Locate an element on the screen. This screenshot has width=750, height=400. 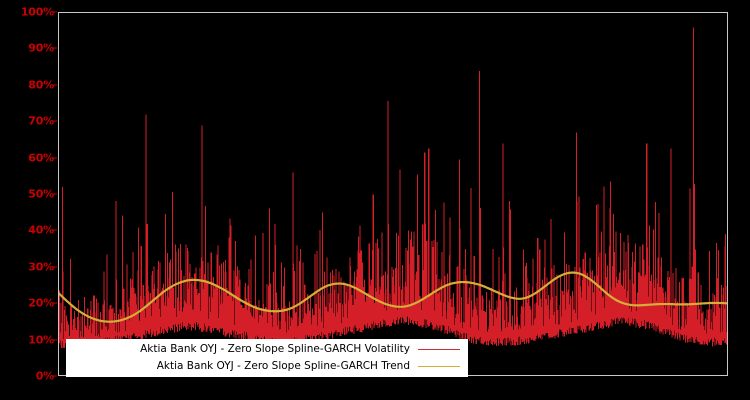
y-axis-tick-100: 100% is located at coordinates (37, 12).